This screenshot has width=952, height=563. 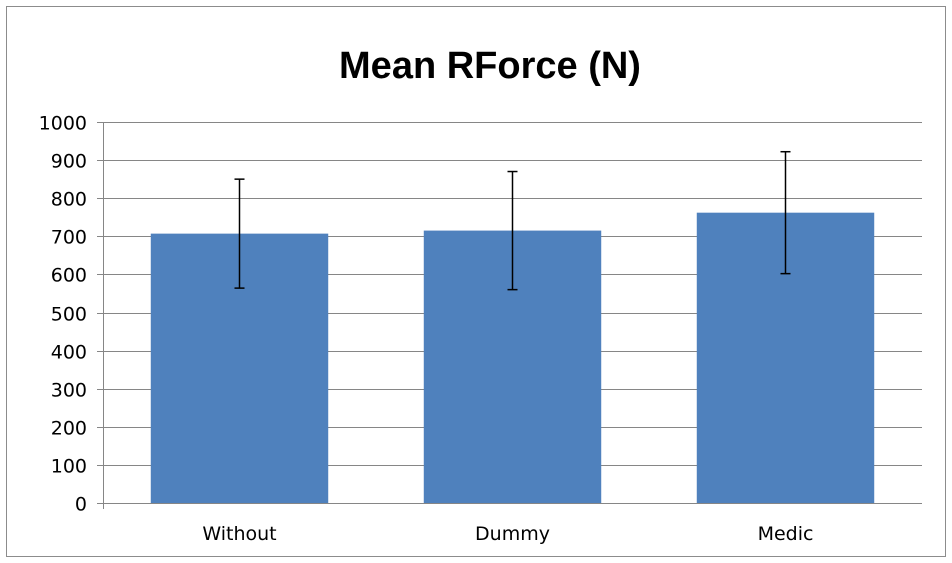 What do you see at coordinates (69, 315) in the screenshot?
I see `y-tick-label-500: 500` at bounding box center [69, 315].